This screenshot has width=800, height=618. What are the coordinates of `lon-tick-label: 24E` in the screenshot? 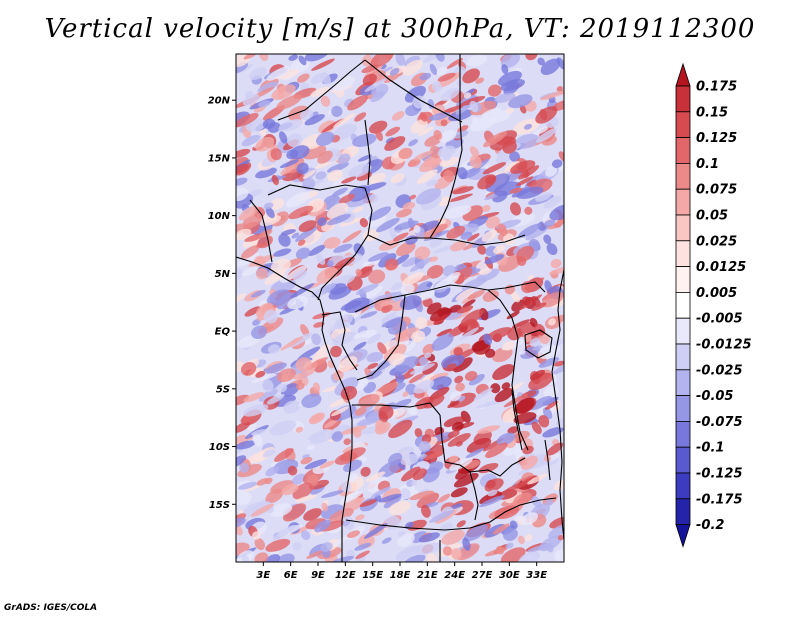 It's located at (454, 575).